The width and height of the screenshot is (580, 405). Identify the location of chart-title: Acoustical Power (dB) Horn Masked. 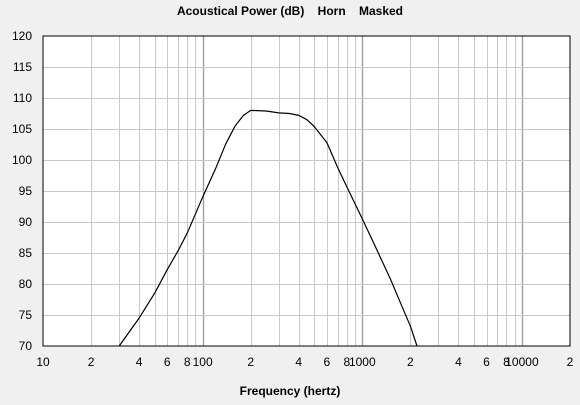
(290, 11).